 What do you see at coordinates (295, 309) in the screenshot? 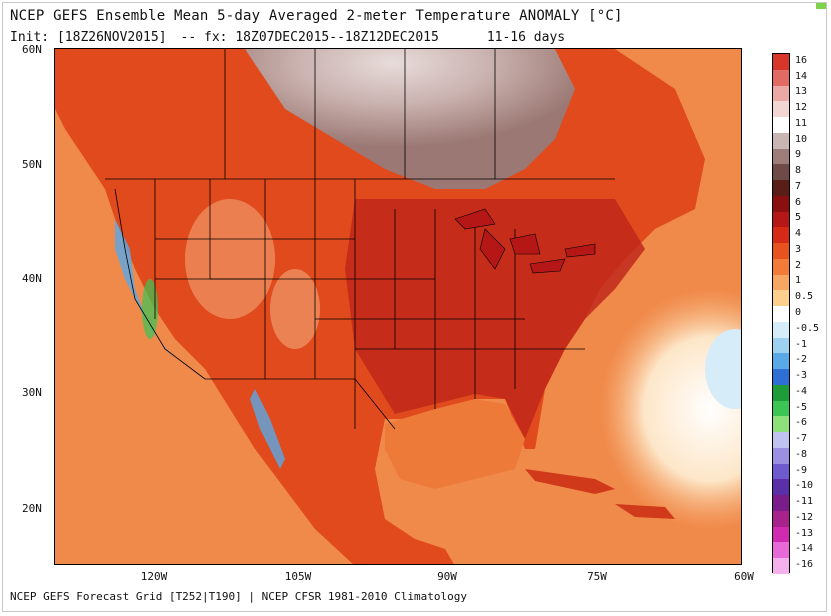
I see `four-corners-anomaly` at bounding box center [295, 309].